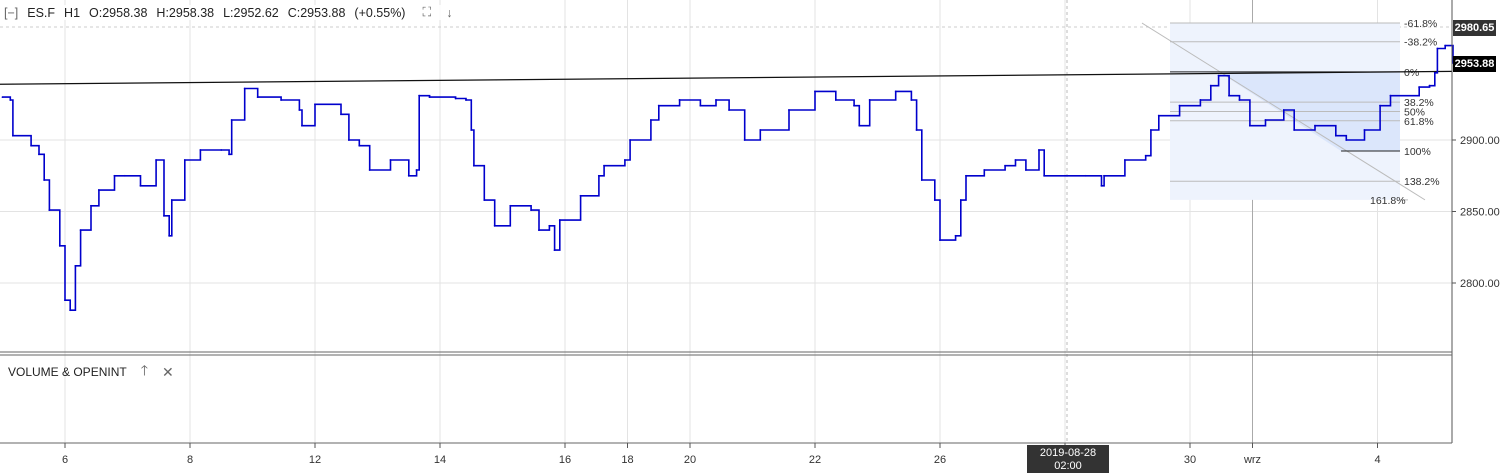 The width and height of the screenshot is (1511, 473). What do you see at coordinates (1420, 24) in the screenshot?
I see `fib-level-label: -61.8%` at bounding box center [1420, 24].